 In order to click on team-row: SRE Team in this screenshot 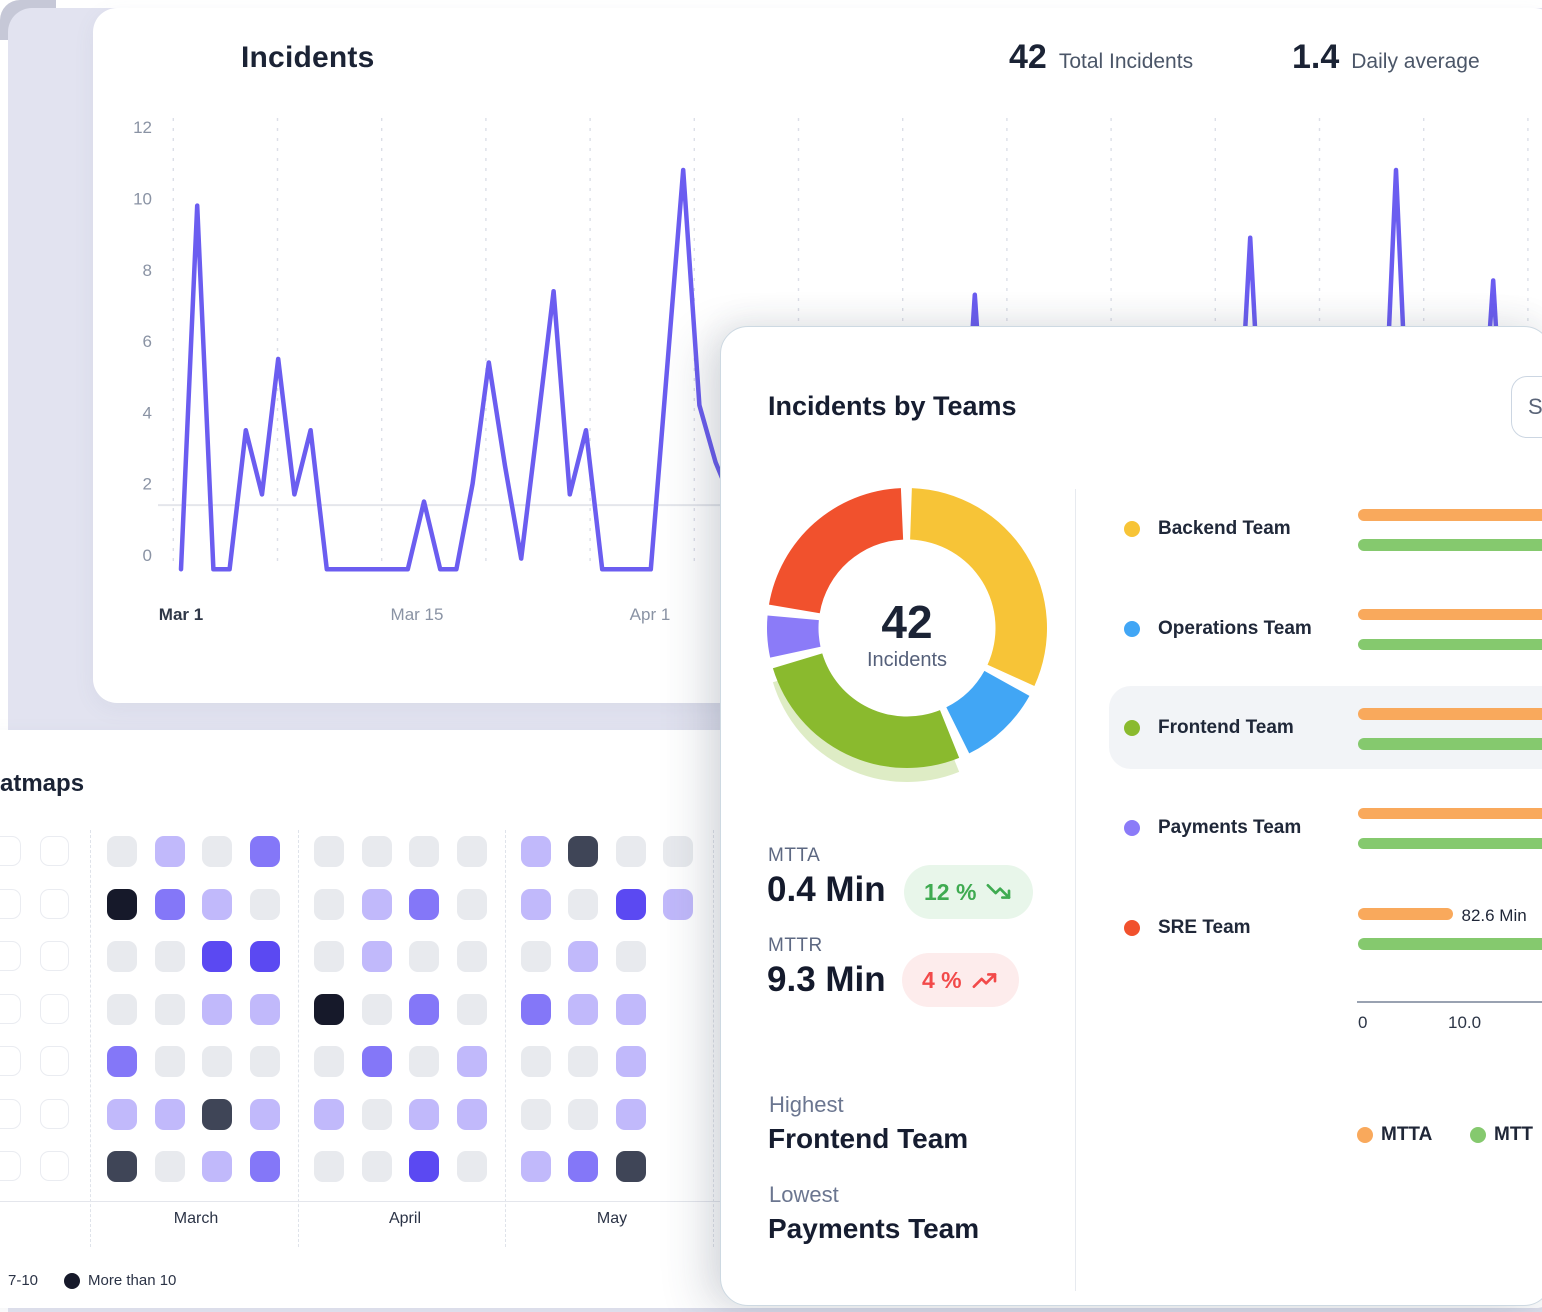, I will do `click(1187, 928)`.